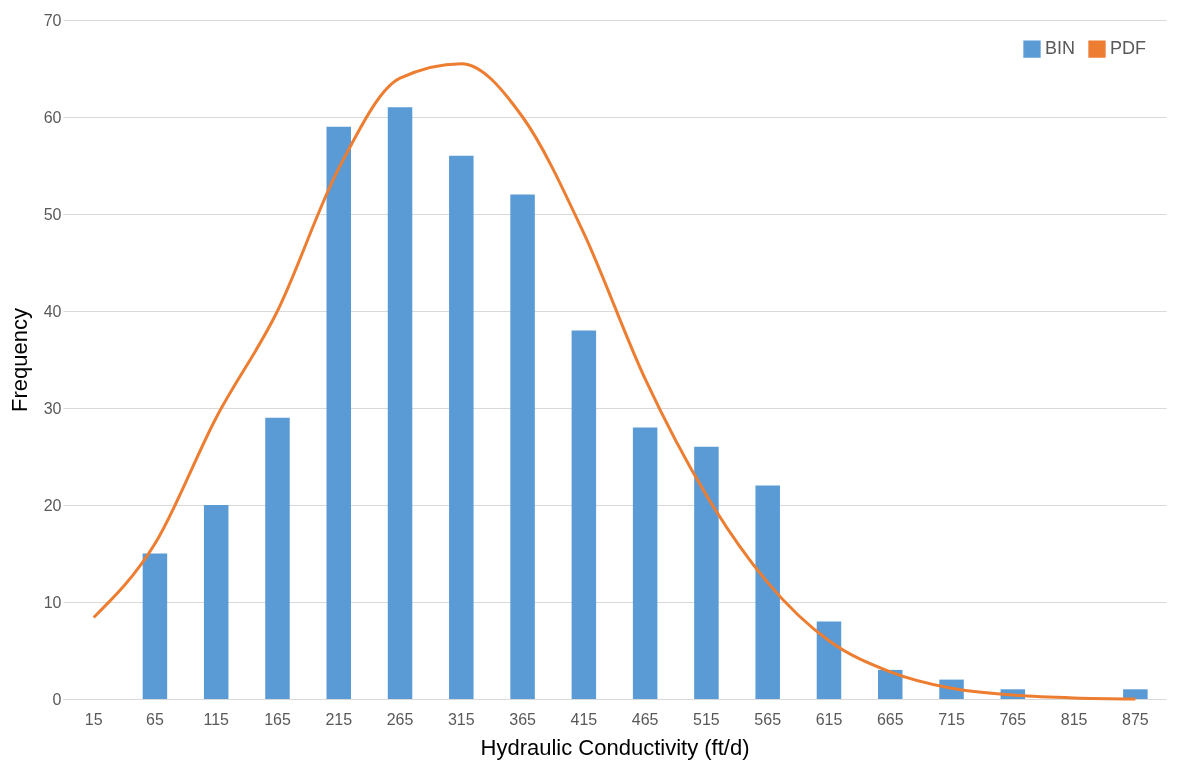 This screenshot has width=1188, height=774. I want to click on y-tick-label: 10, so click(52, 602).